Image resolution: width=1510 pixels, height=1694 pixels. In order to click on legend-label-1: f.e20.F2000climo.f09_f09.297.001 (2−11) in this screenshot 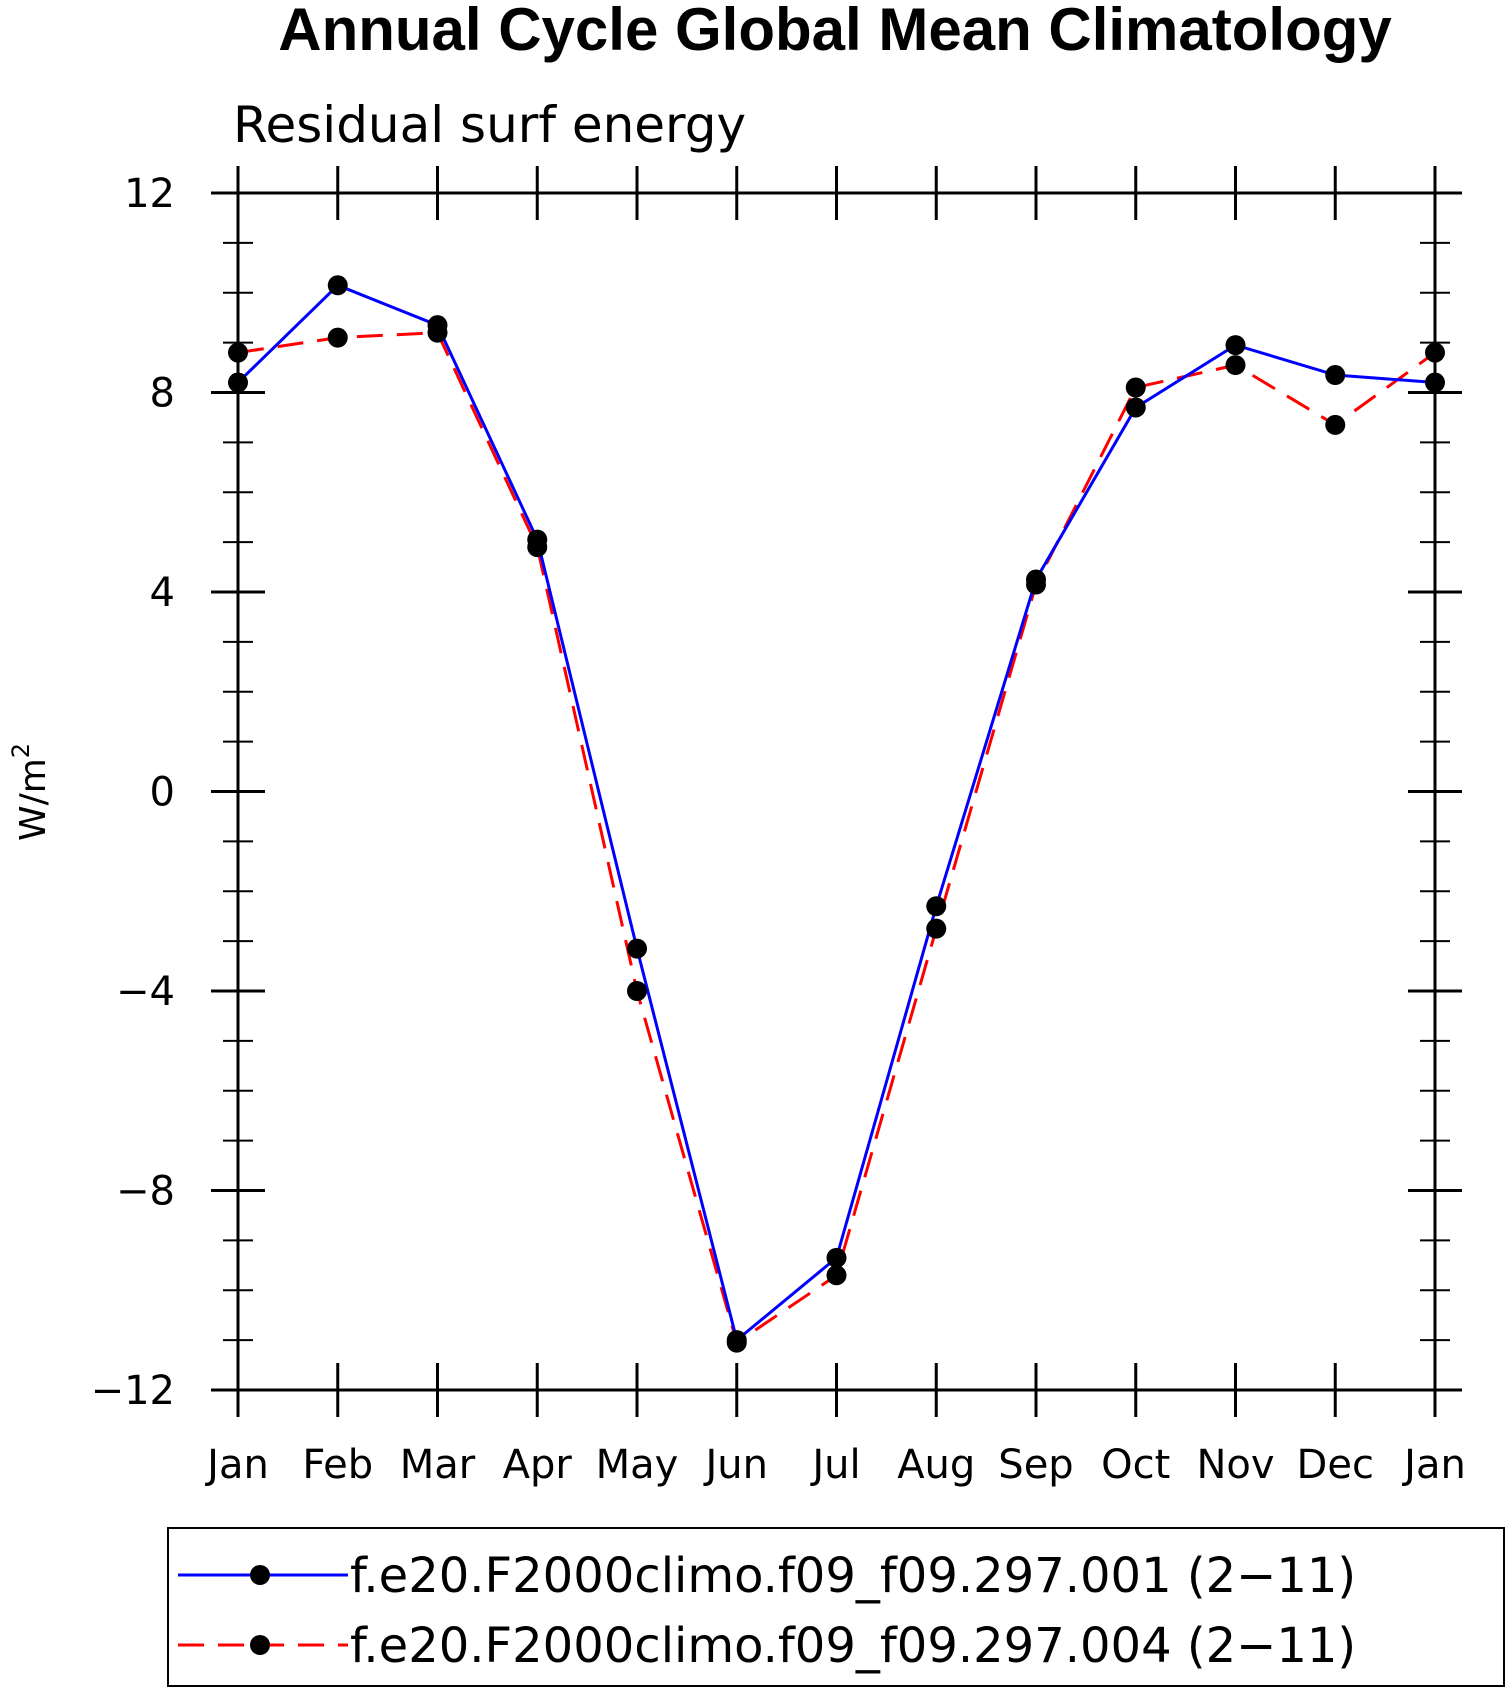, I will do `click(853, 1576)`.